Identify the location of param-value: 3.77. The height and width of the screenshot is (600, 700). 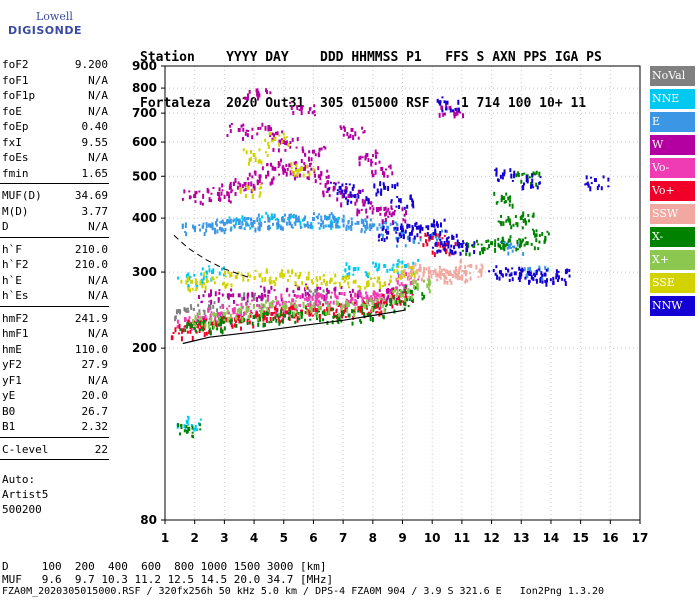
(95, 211).